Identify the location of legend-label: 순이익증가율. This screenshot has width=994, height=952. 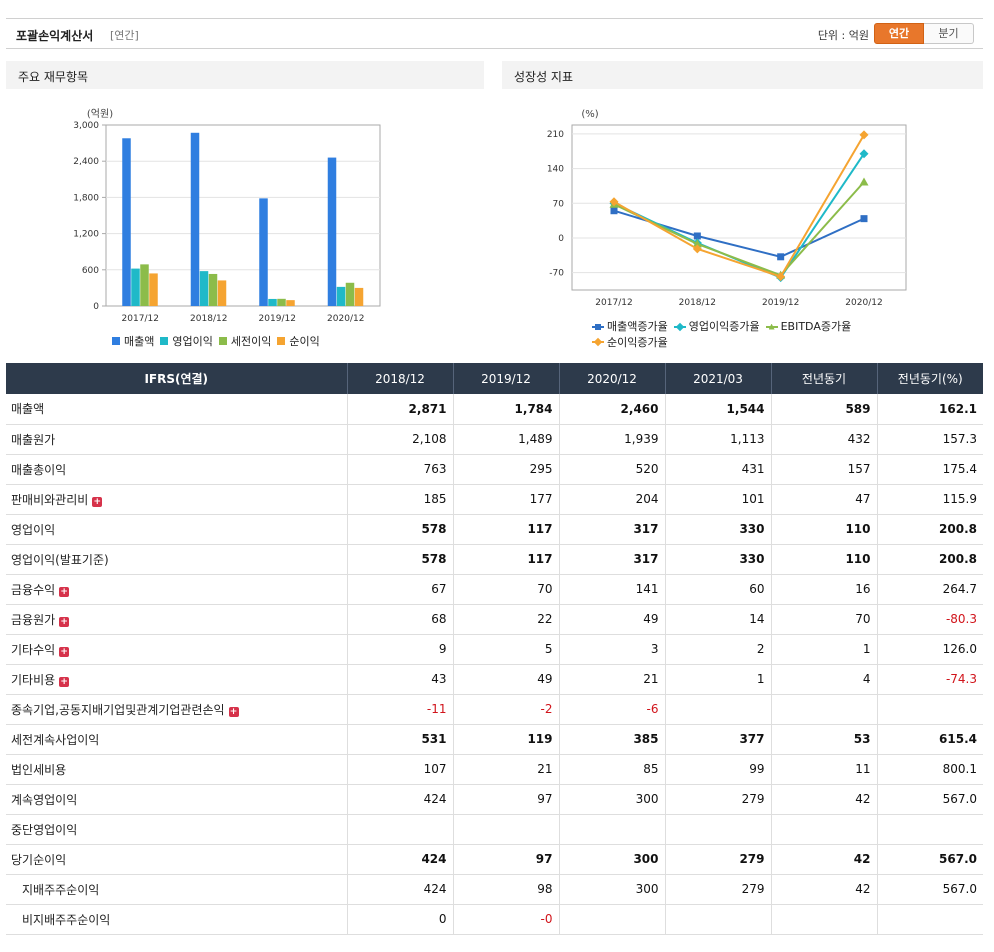
(637, 342).